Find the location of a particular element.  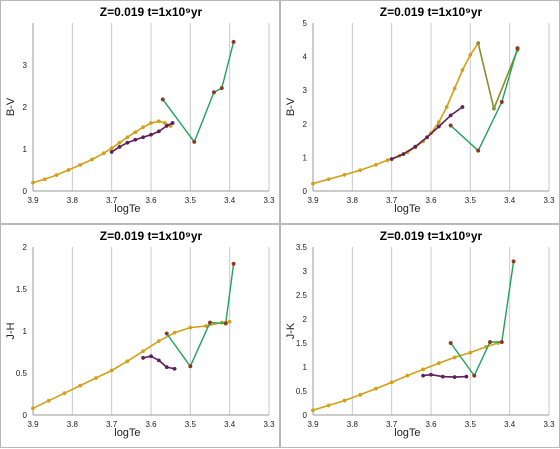

series-line-model_a_alt is located at coordinates (498, 76).